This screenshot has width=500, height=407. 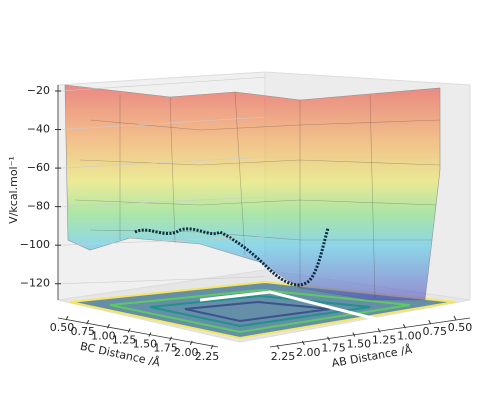 What do you see at coordinates (232, 257) in the screenshot?
I see `trajectory` at bounding box center [232, 257].